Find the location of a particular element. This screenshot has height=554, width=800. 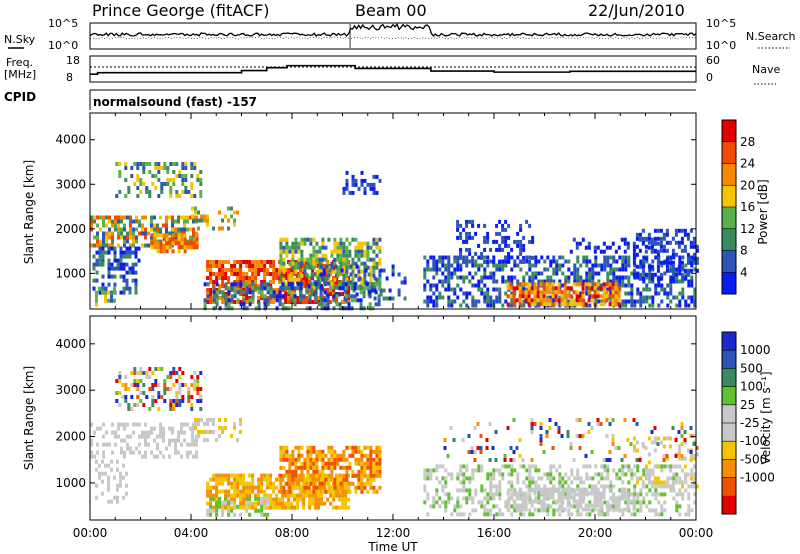

colorbar-tick-label: -100 is located at coordinates (753, 441).